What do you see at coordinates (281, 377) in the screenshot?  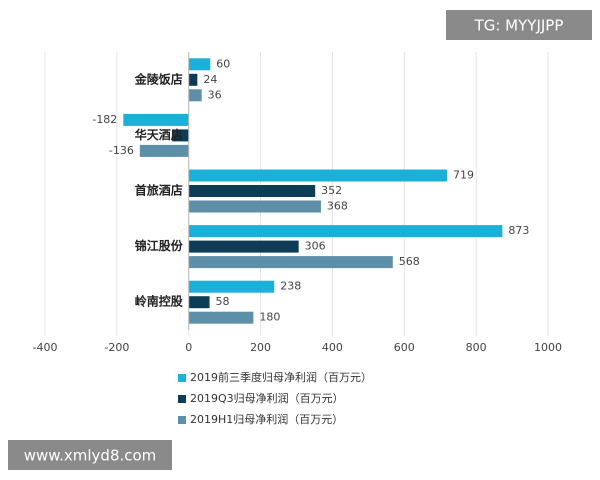 I see `legend-label: 2019前三季度归母净利润（百万元）` at bounding box center [281, 377].